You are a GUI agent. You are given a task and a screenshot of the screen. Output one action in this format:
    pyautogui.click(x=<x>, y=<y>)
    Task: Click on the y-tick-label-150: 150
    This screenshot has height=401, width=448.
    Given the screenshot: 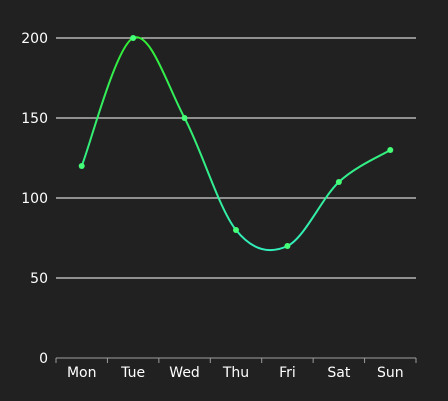 What is the action you would take?
    pyautogui.click(x=34, y=119)
    